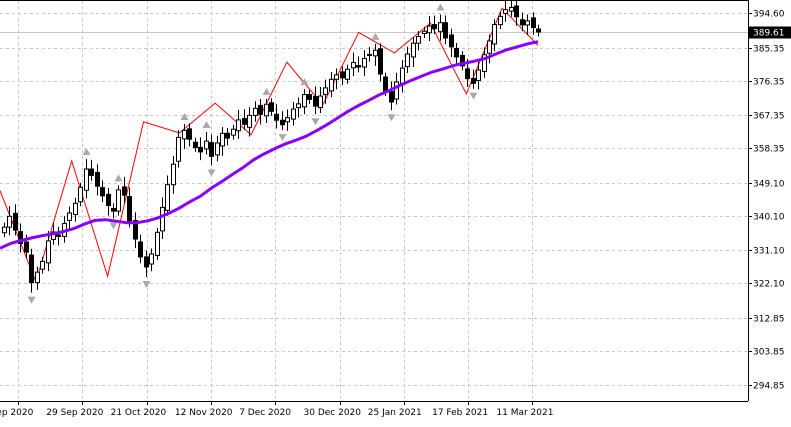 The image size is (791, 427). Describe the element at coordinates (74, 413) in the screenshot. I see `x-tick-label: 29 Sep 2020` at that location.